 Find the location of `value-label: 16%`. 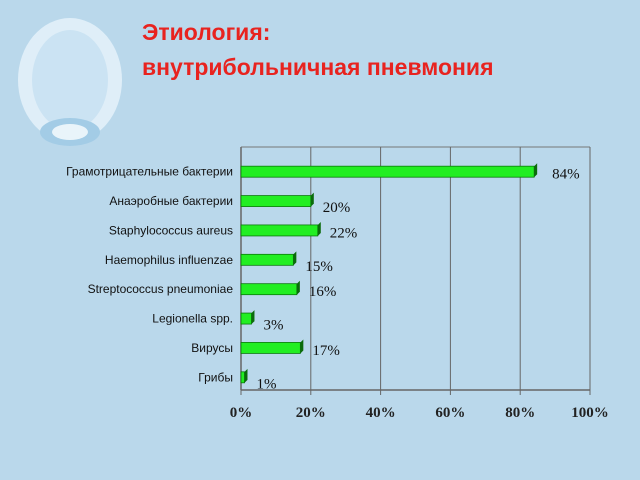

value-label: 16% is located at coordinates (323, 292).